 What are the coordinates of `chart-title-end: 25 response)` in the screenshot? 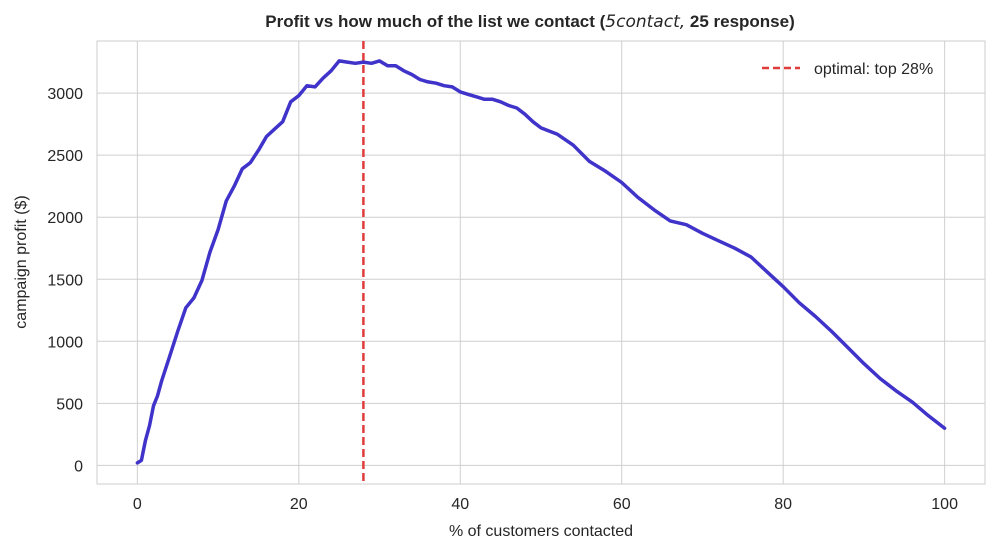 It's located at (740, 21).